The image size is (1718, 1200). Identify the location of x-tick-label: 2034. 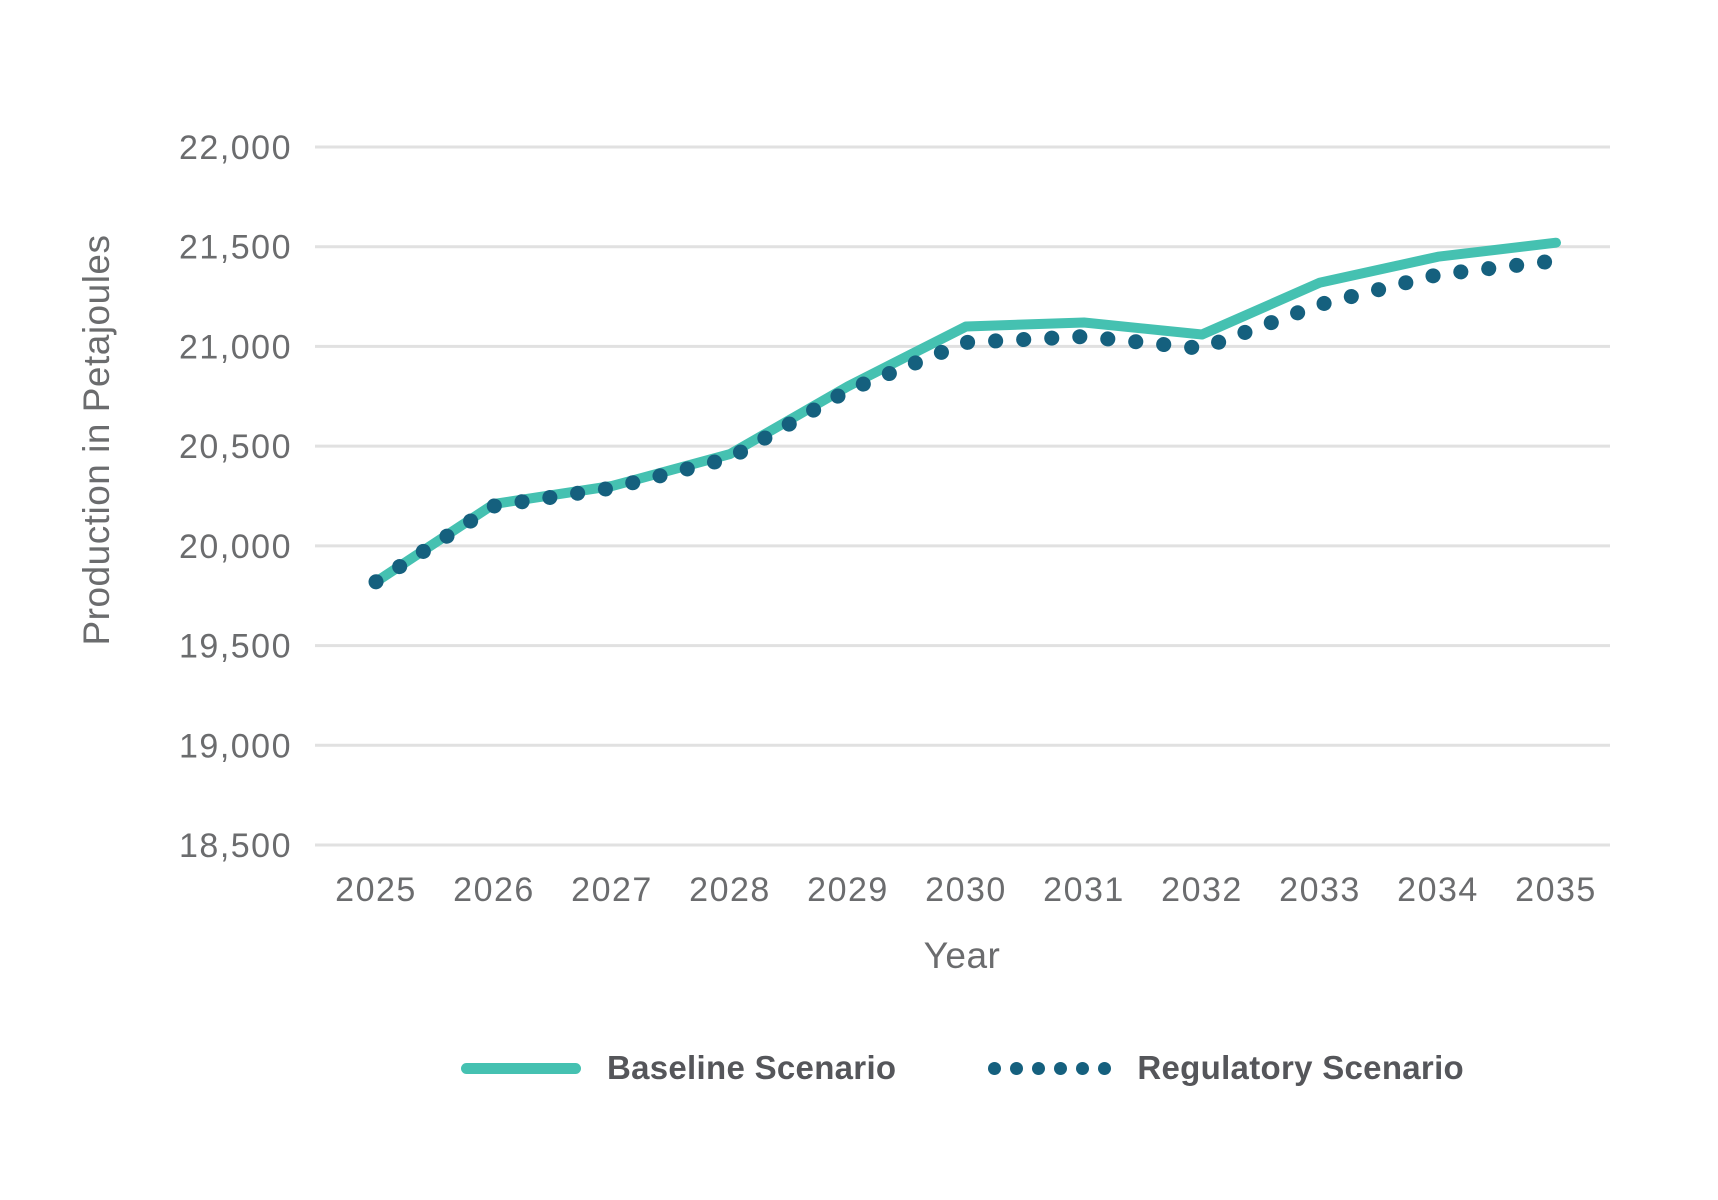
(1438, 890).